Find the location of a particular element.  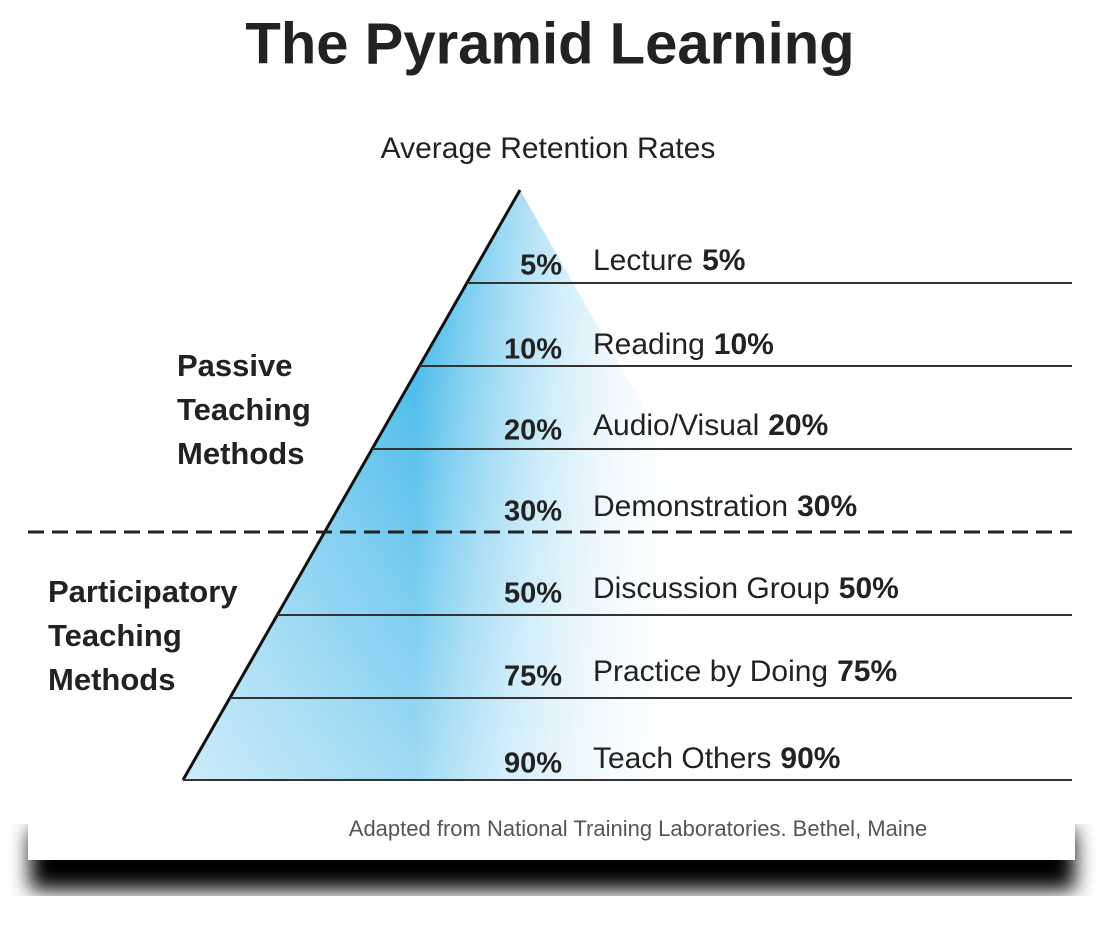

pyramid-percent: 75% is located at coordinates (533, 677).